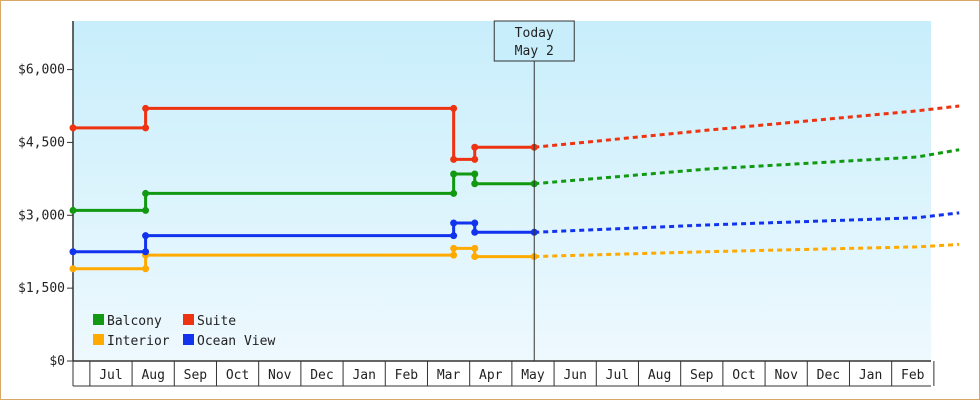  Describe the element at coordinates (138, 341) in the screenshot. I see `legend-label: Interior` at that location.